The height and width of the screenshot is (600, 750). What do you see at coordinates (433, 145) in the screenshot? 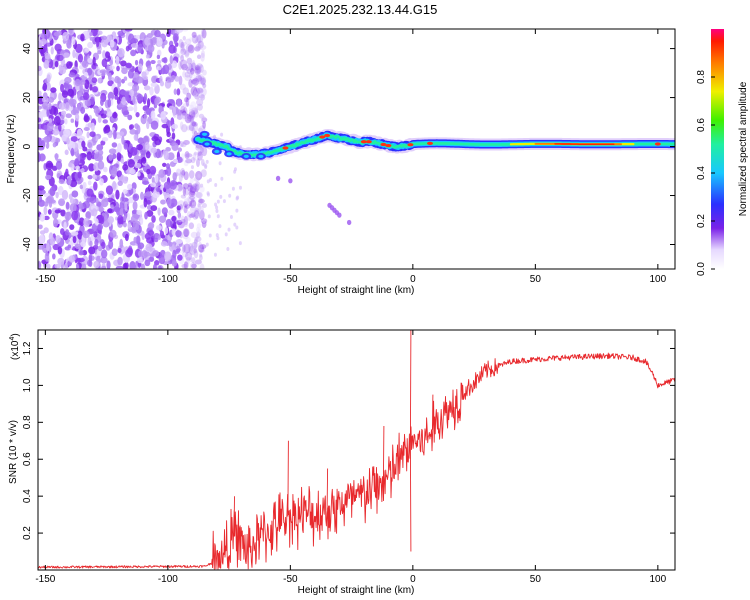
I see `signal-ridge` at bounding box center [433, 145].